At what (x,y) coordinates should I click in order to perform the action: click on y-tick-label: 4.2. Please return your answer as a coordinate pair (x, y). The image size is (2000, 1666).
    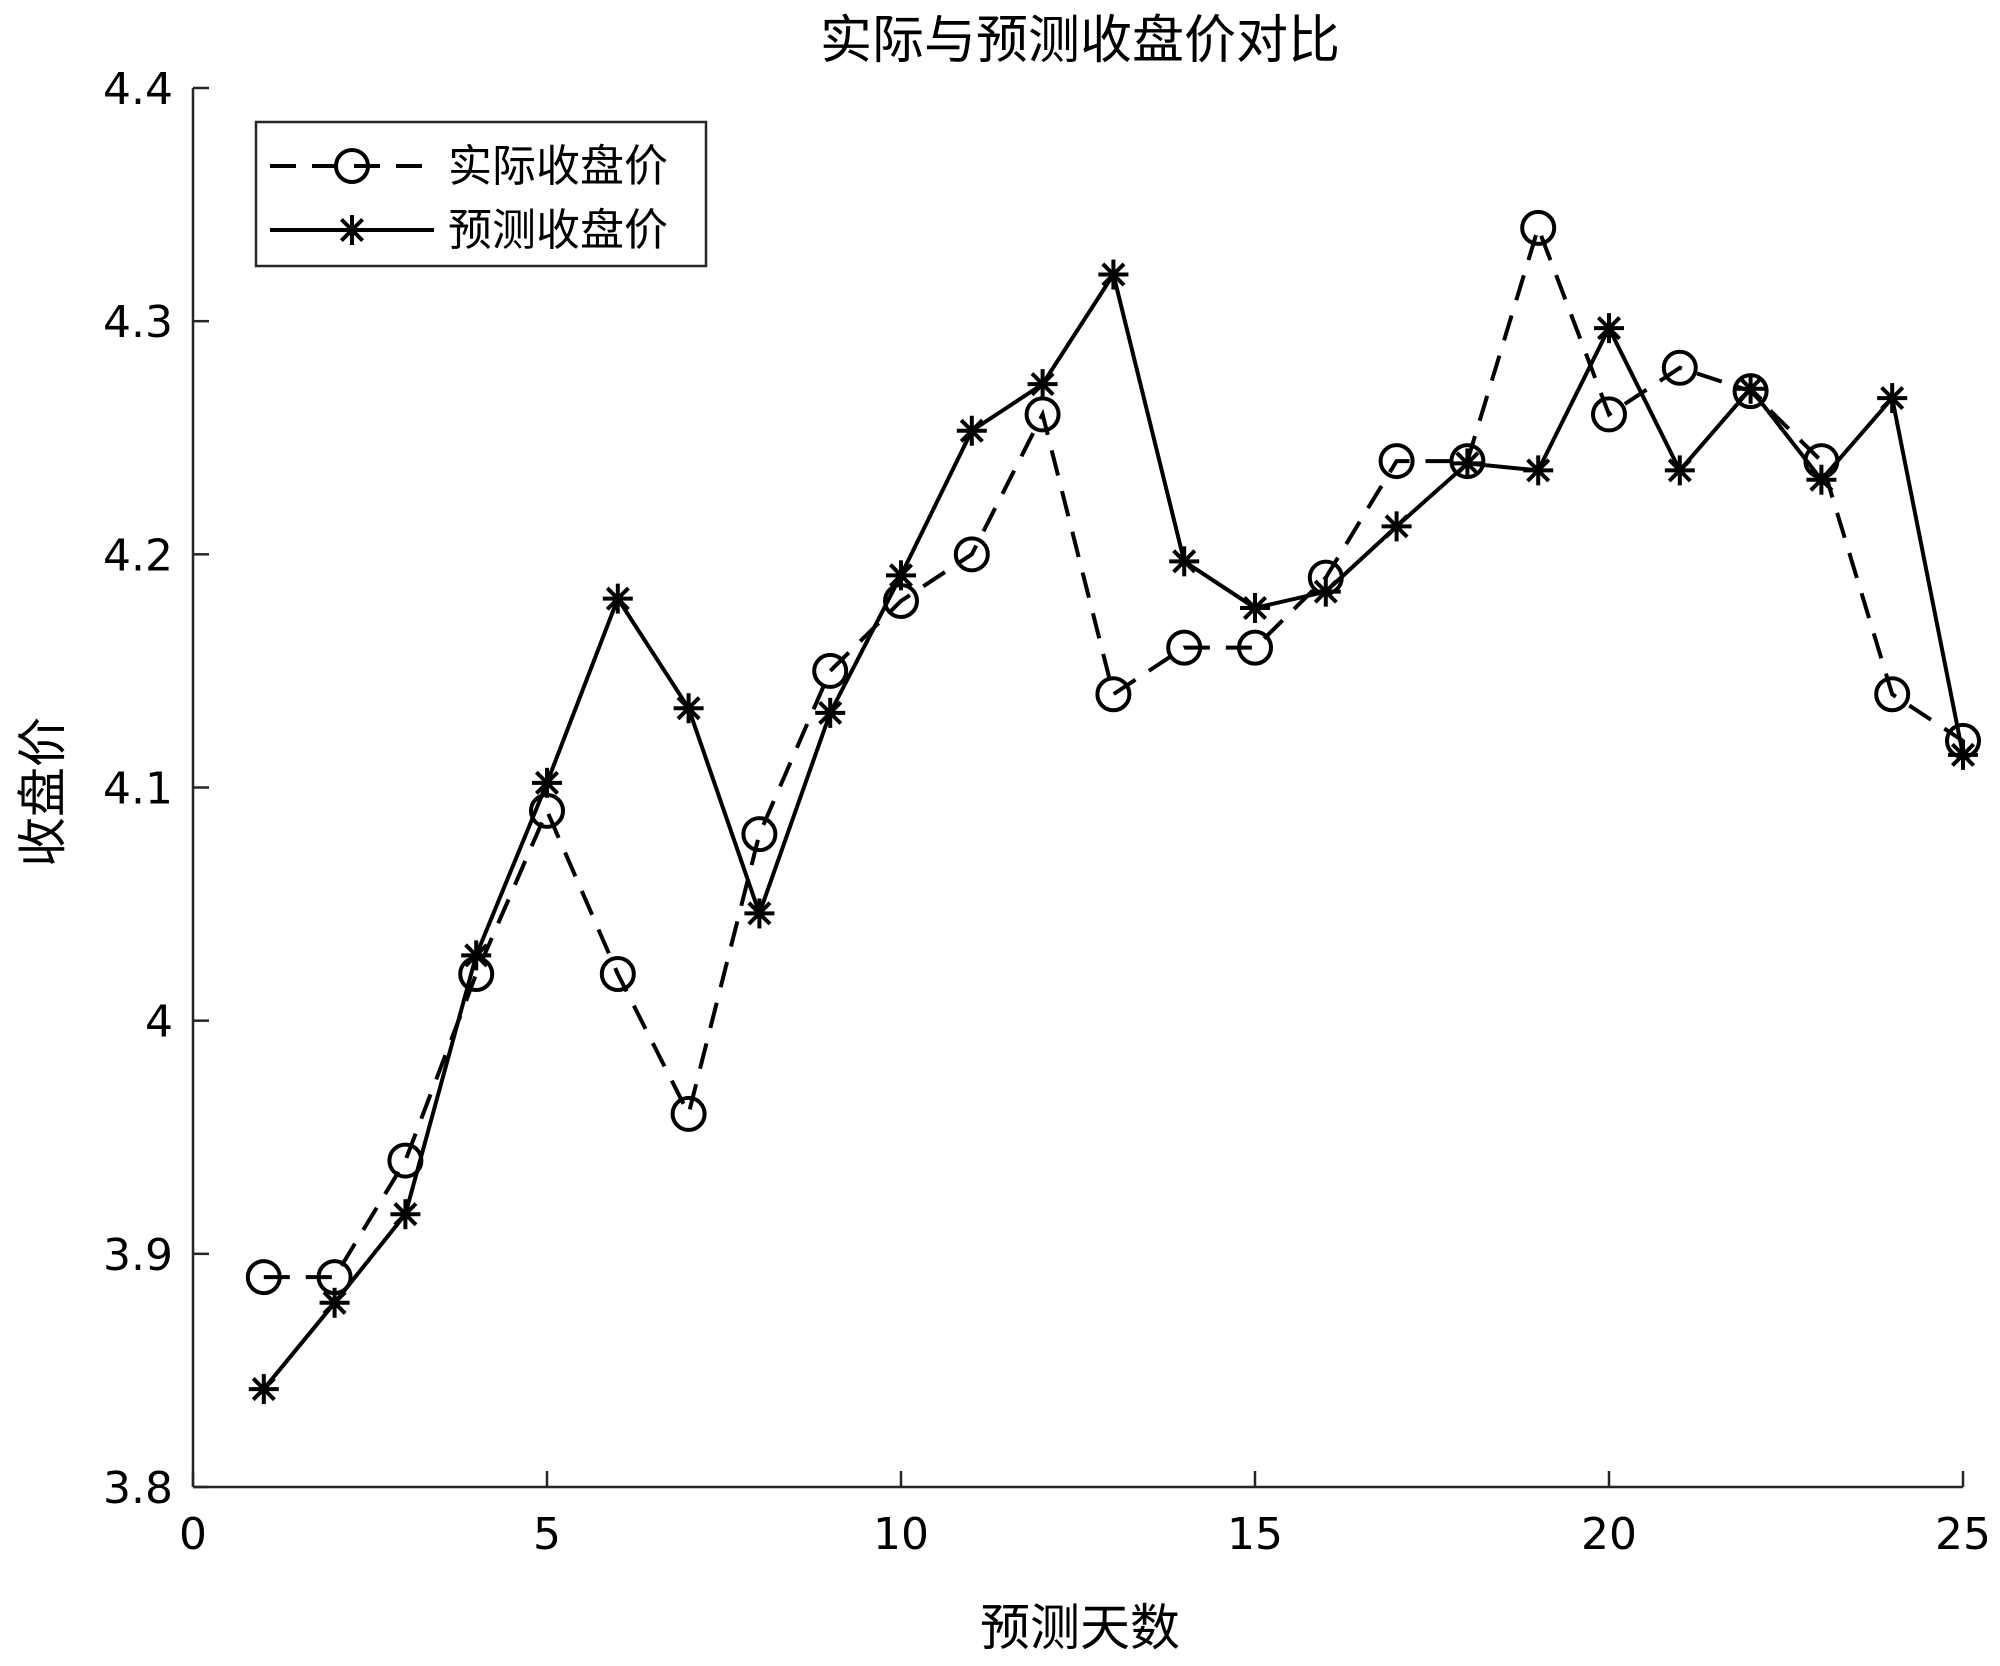
    Looking at the image, I should click on (138, 555).